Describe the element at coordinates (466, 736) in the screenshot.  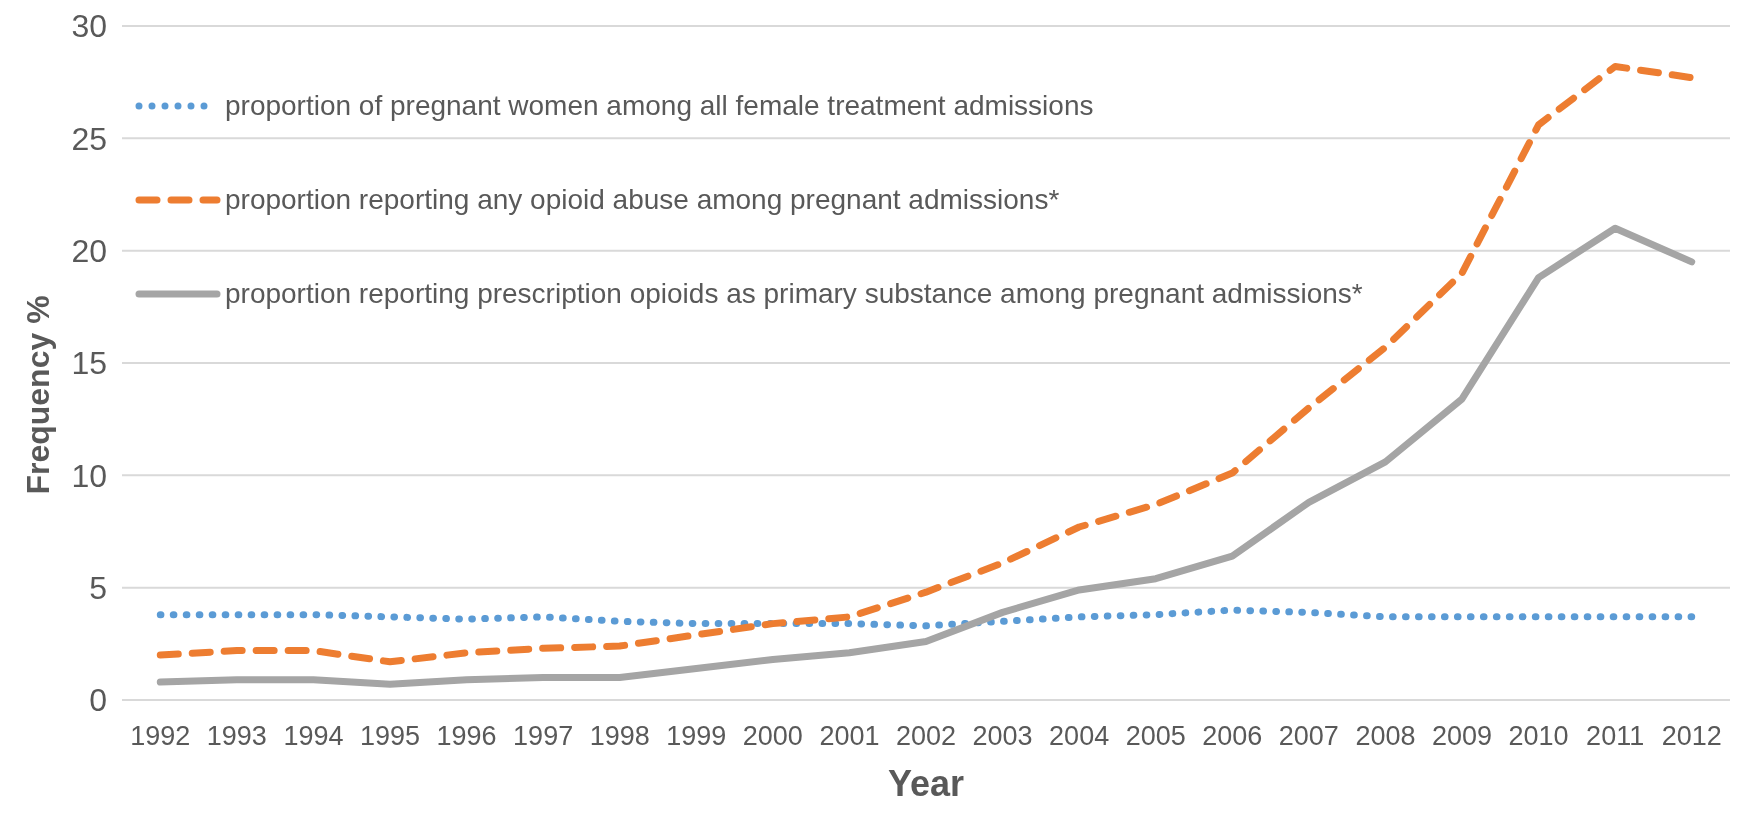
I see `x-tick-label: 1996` at that location.